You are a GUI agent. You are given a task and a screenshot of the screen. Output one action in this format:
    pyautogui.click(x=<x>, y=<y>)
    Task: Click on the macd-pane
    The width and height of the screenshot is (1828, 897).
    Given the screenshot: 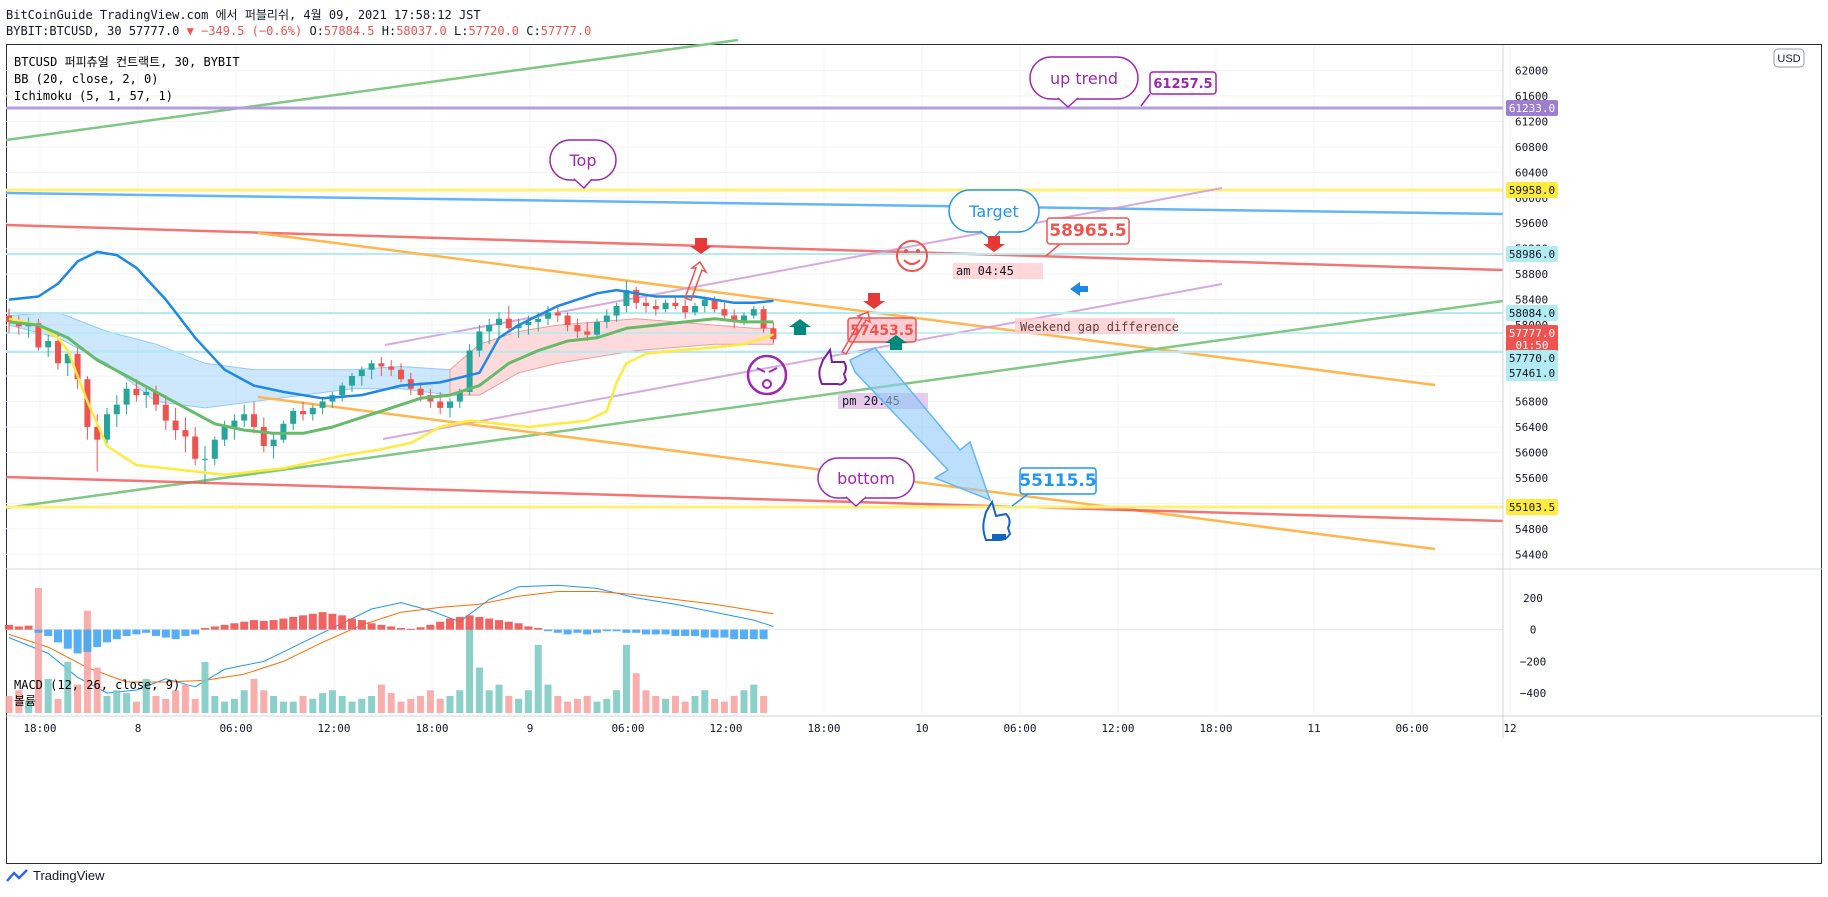 What is the action you would take?
    pyautogui.click(x=754, y=650)
    